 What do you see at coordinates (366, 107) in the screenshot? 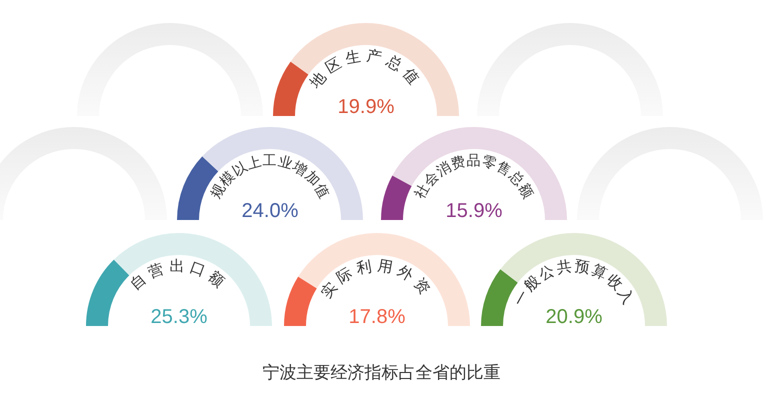
I see `text: 19.9%` at bounding box center [366, 107].